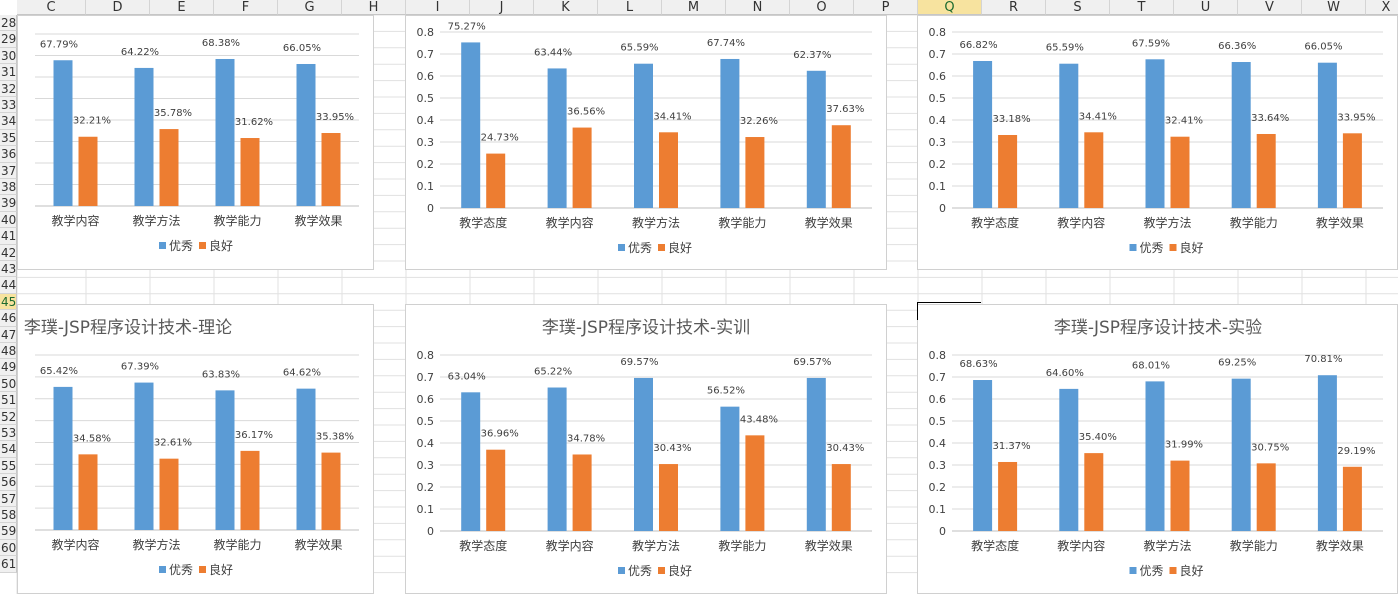 Image resolution: width=1398 pixels, height=597 pixels. I want to click on row-header-59: 59, so click(8, 531).